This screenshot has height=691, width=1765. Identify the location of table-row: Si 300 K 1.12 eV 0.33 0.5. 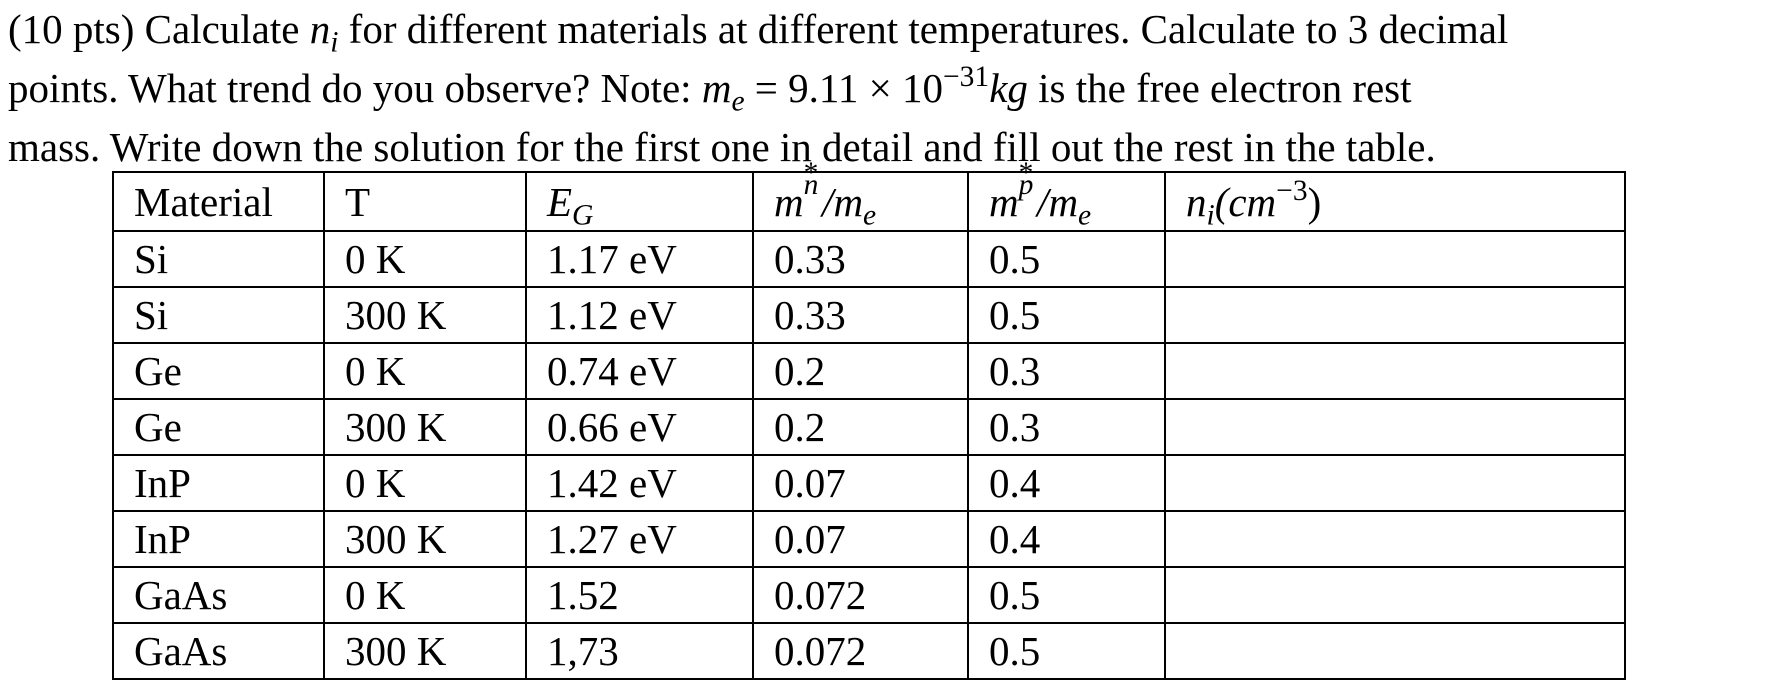
(869, 315).